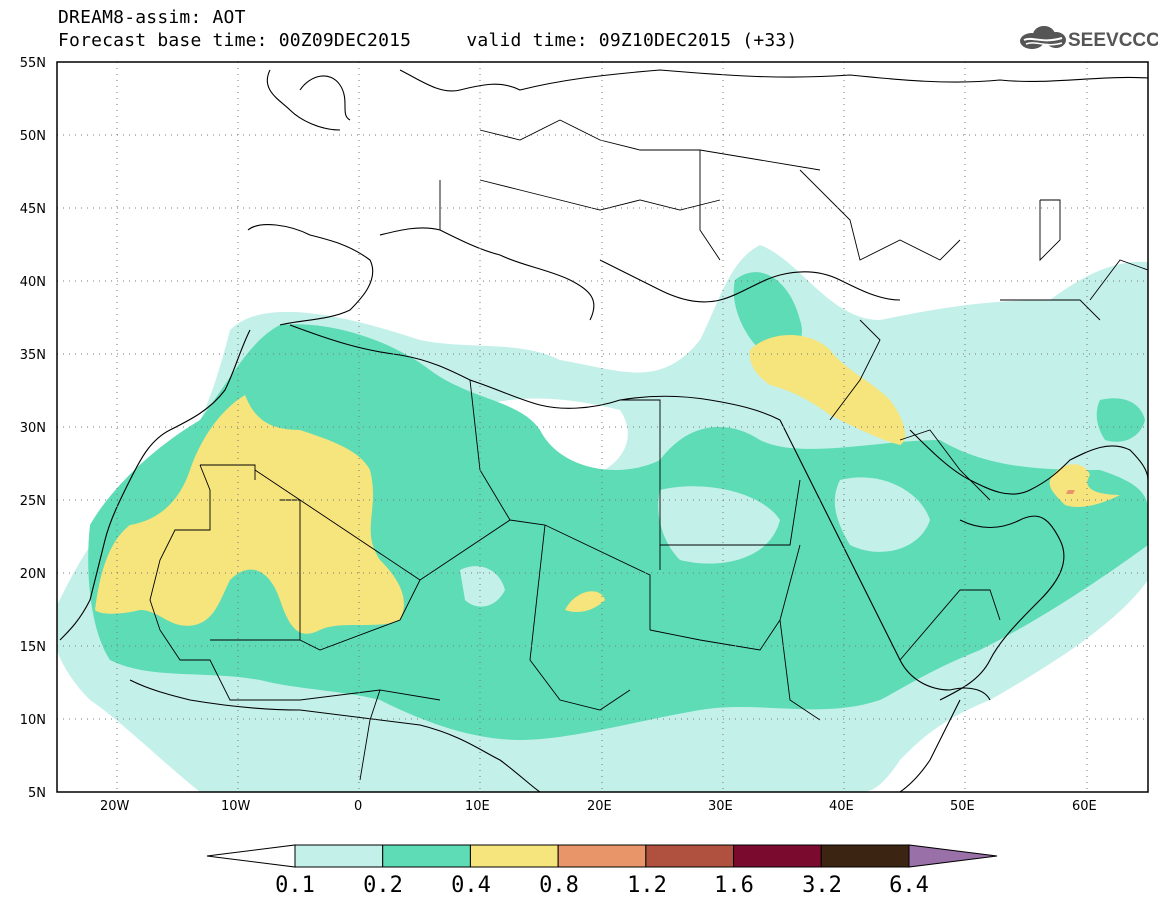 The height and width of the screenshot is (905, 1165). What do you see at coordinates (33, 574) in the screenshot?
I see `lat-label: 20N` at bounding box center [33, 574].